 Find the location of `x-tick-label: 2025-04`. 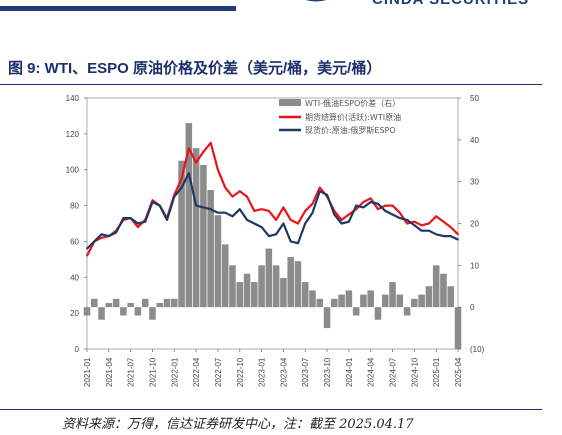

x-tick-label: 2025-04 is located at coordinates (458, 372).